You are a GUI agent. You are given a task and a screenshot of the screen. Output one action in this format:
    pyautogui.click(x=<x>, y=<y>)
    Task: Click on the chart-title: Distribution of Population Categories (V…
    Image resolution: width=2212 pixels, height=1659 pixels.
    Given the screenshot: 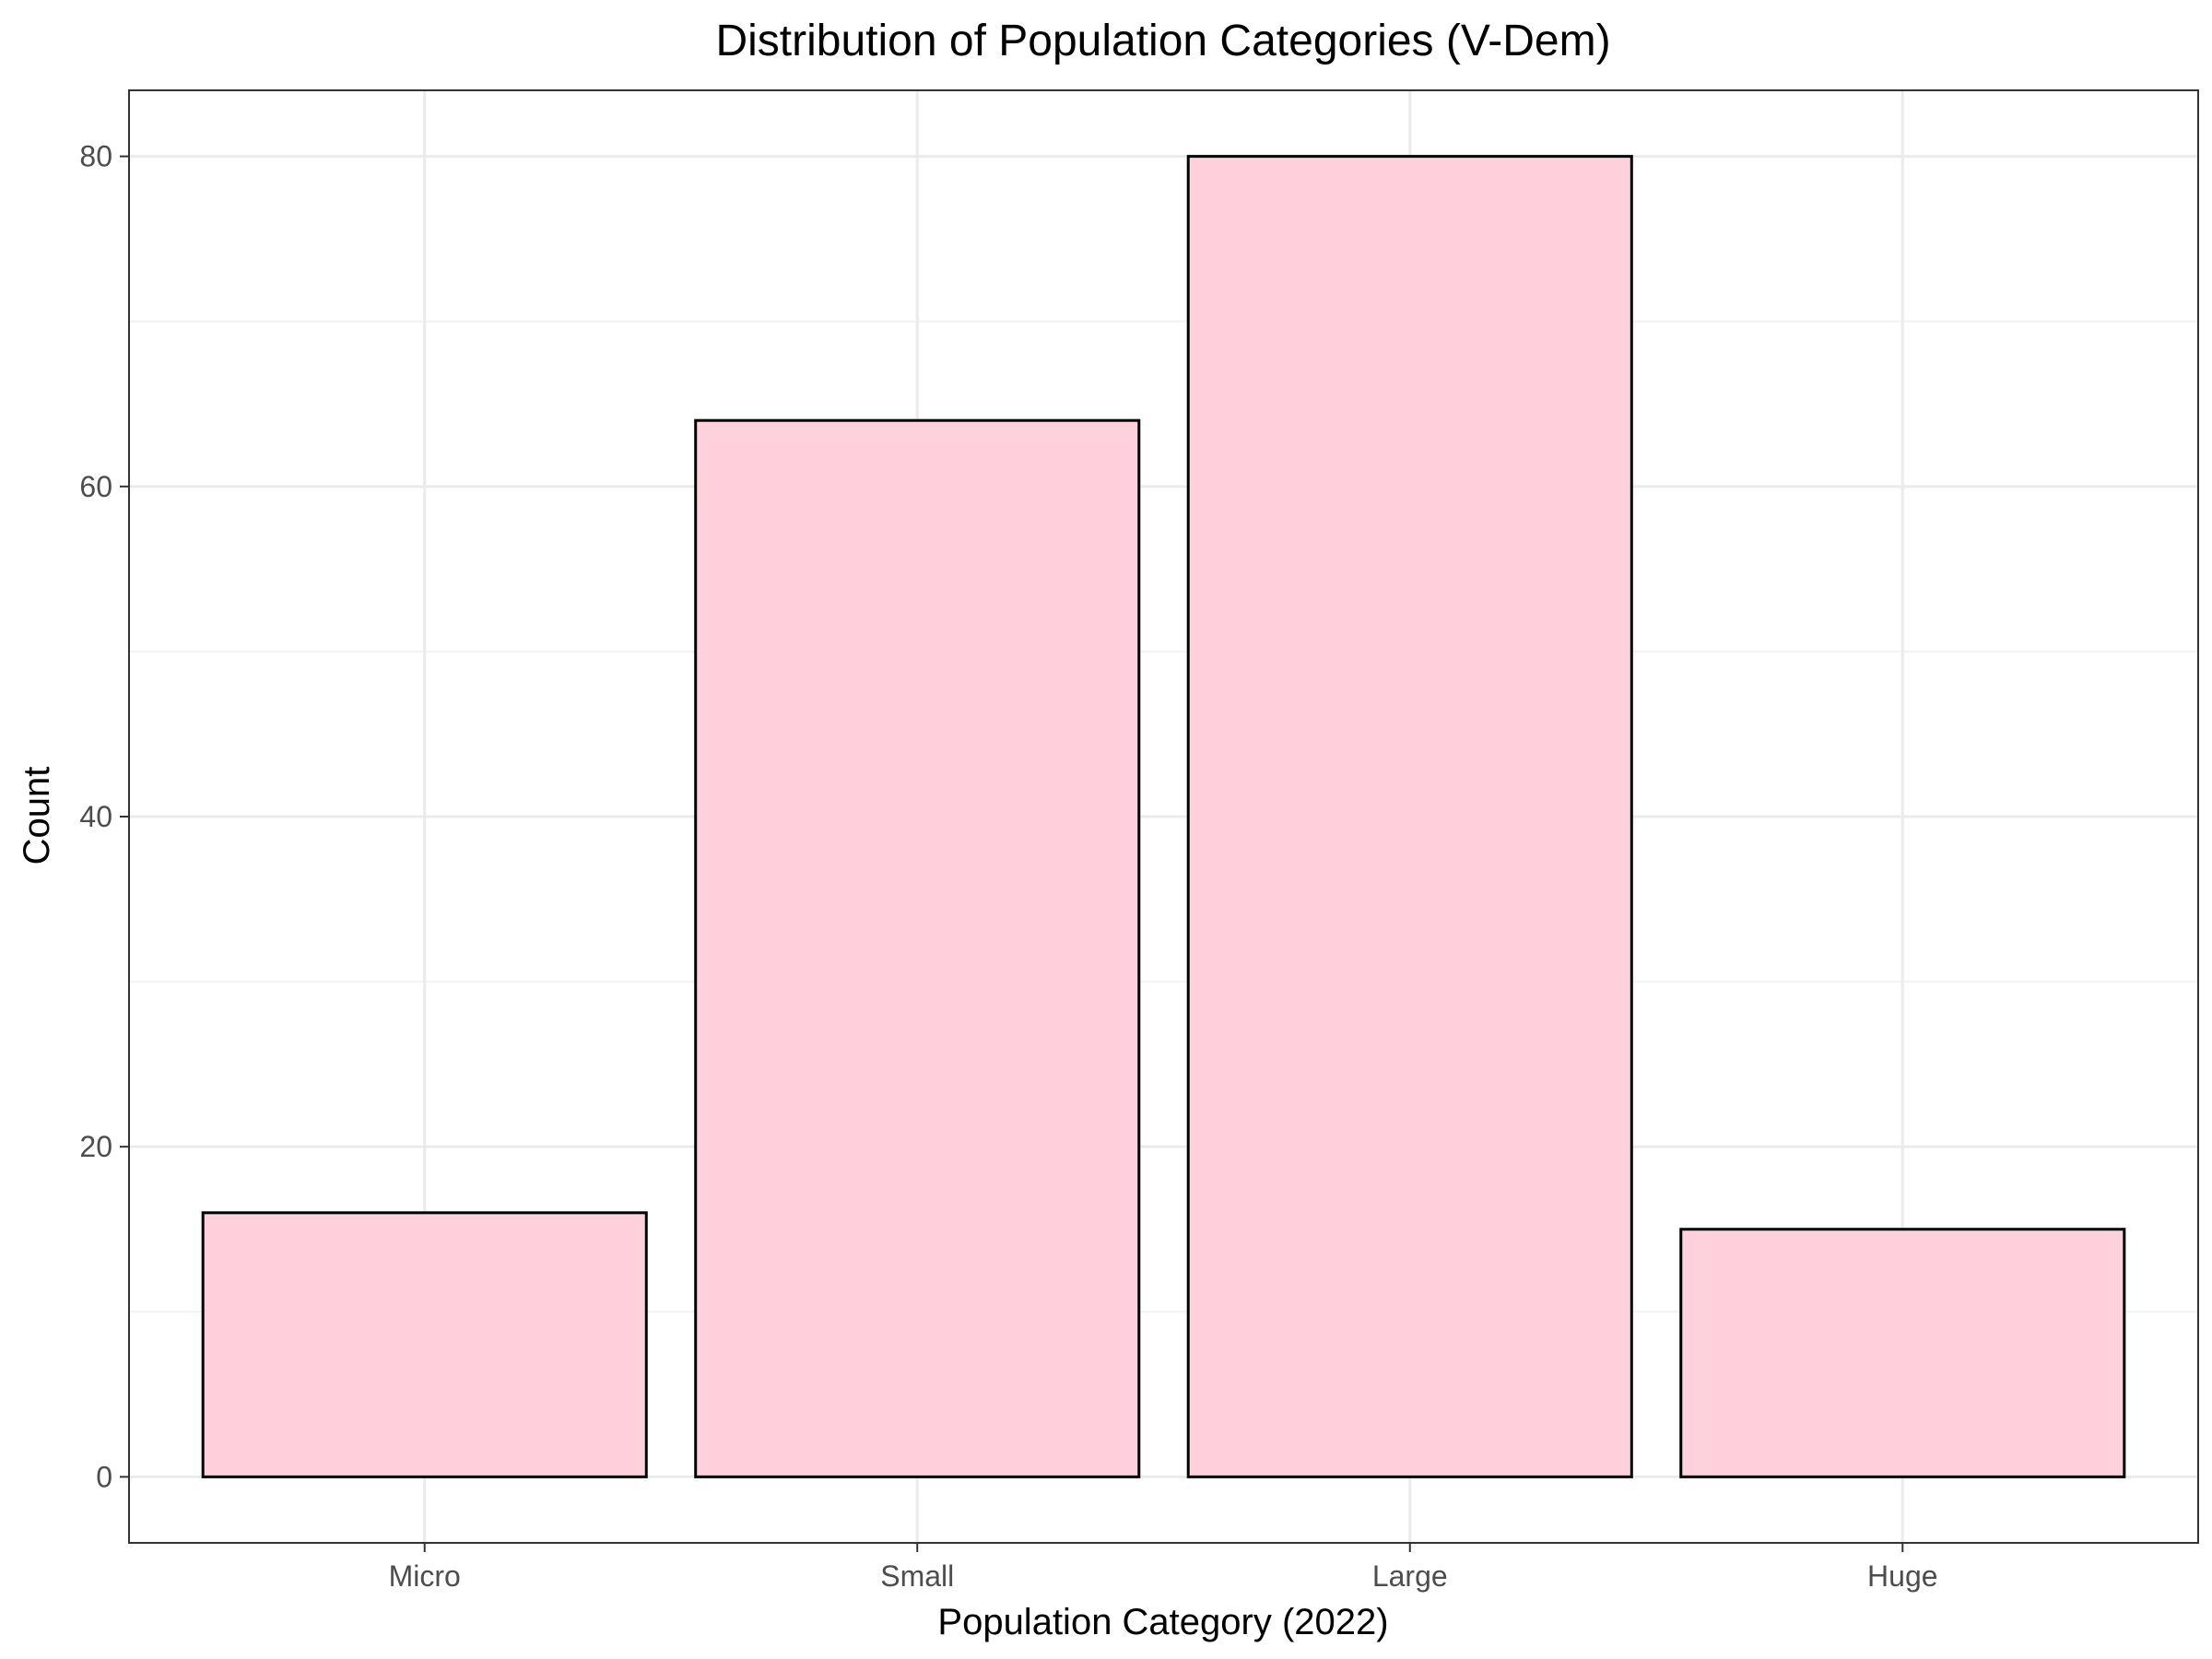 What is the action you would take?
    pyautogui.click(x=1162, y=41)
    